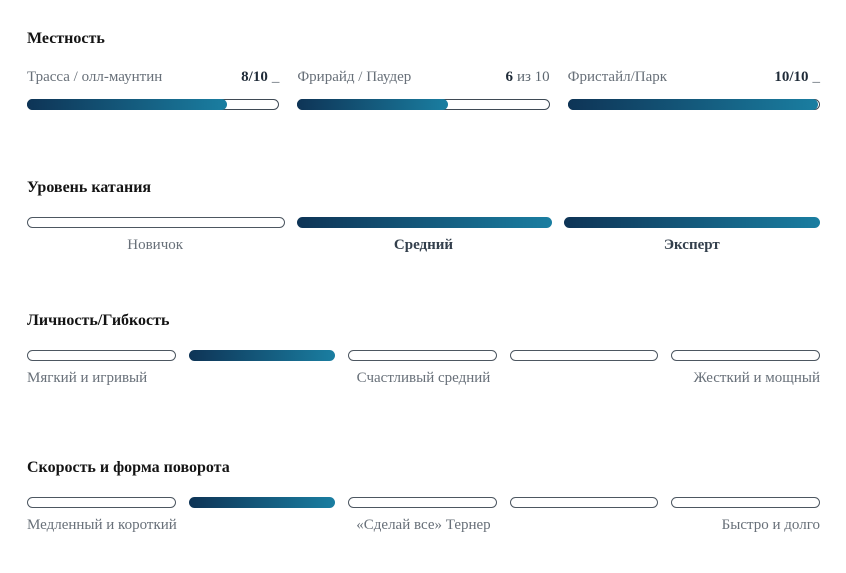 The width and height of the screenshot is (846, 573). What do you see at coordinates (423, 77) in the screenshot?
I see `metric-head: Фрирайд / Паудер 6 из 10` at bounding box center [423, 77].